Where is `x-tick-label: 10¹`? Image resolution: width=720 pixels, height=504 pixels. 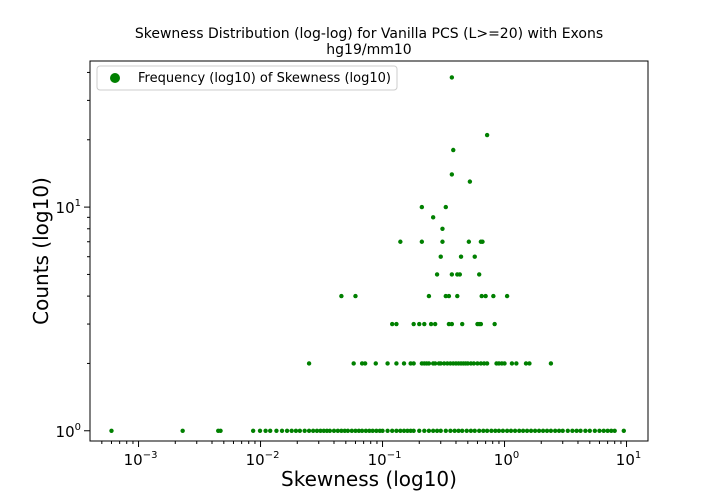
x-tick-label: 10¹ is located at coordinates (628, 459).